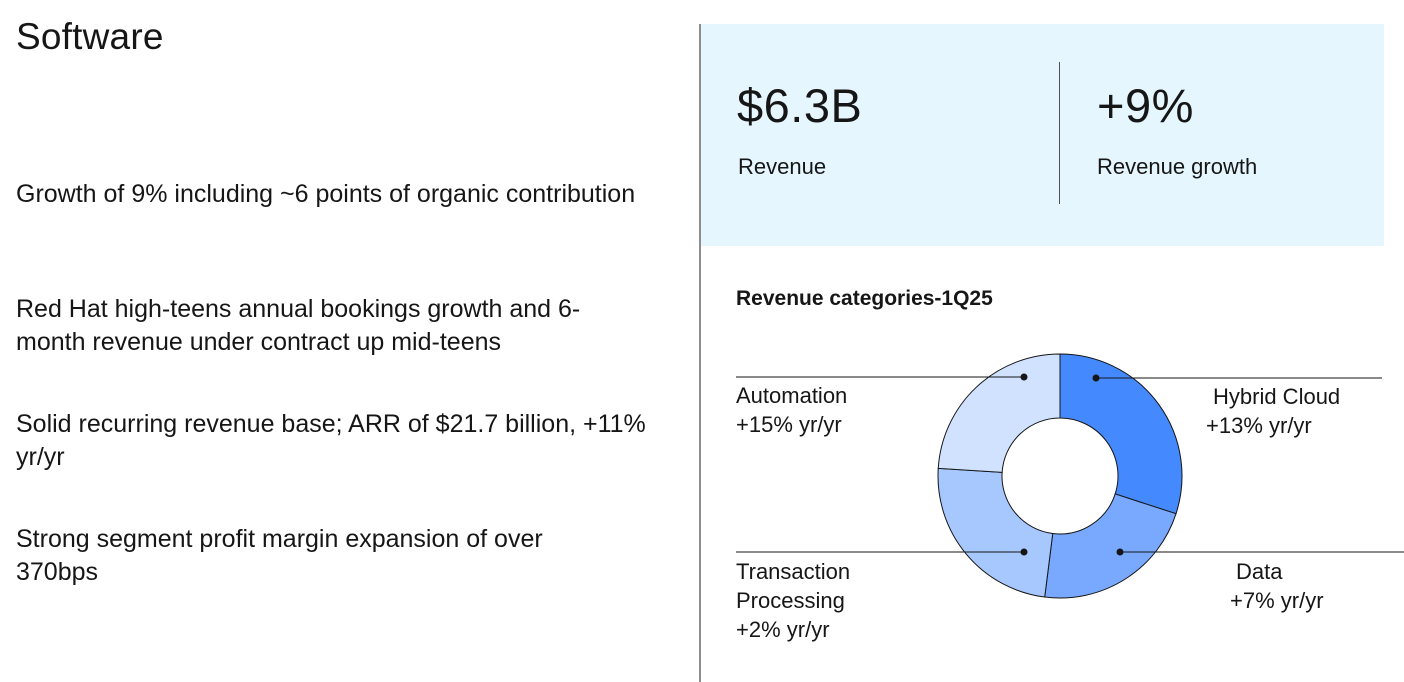 This screenshot has width=1404, height=682. What do you see at coordinates (1273, 411) in the screenshot?
I see `label-hybrid-cloud: Hybrid Cloud +13% yr/yr` at bounding box center [1273, 411].